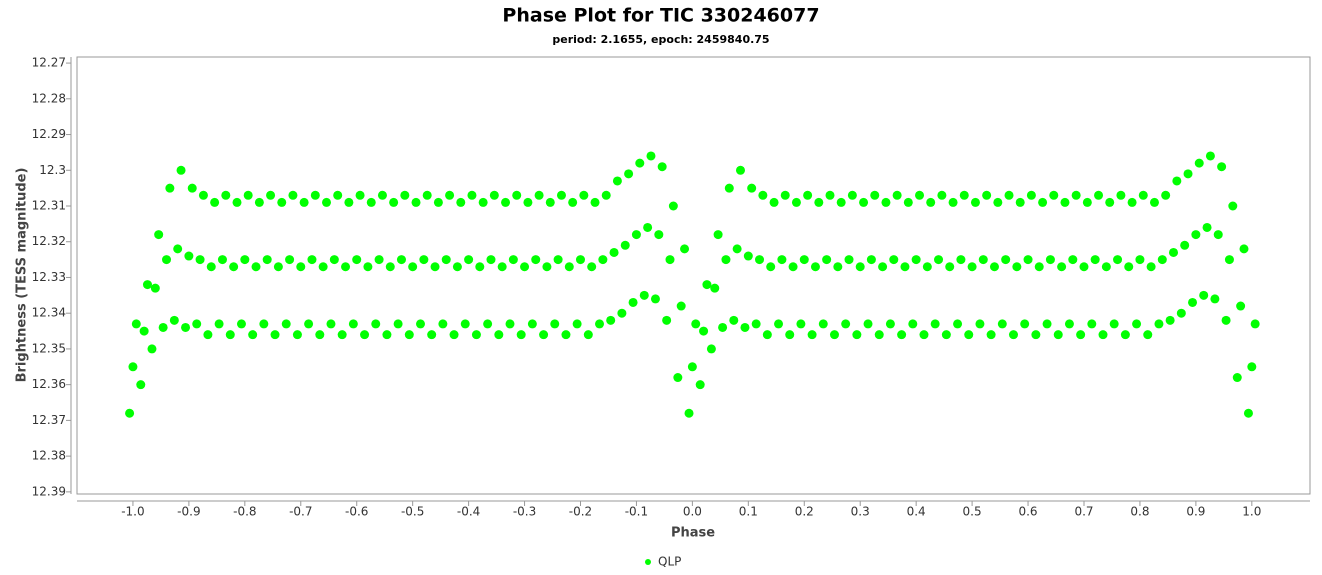  I want to click on x-tick-label: 1.0, so click(1251, 512).